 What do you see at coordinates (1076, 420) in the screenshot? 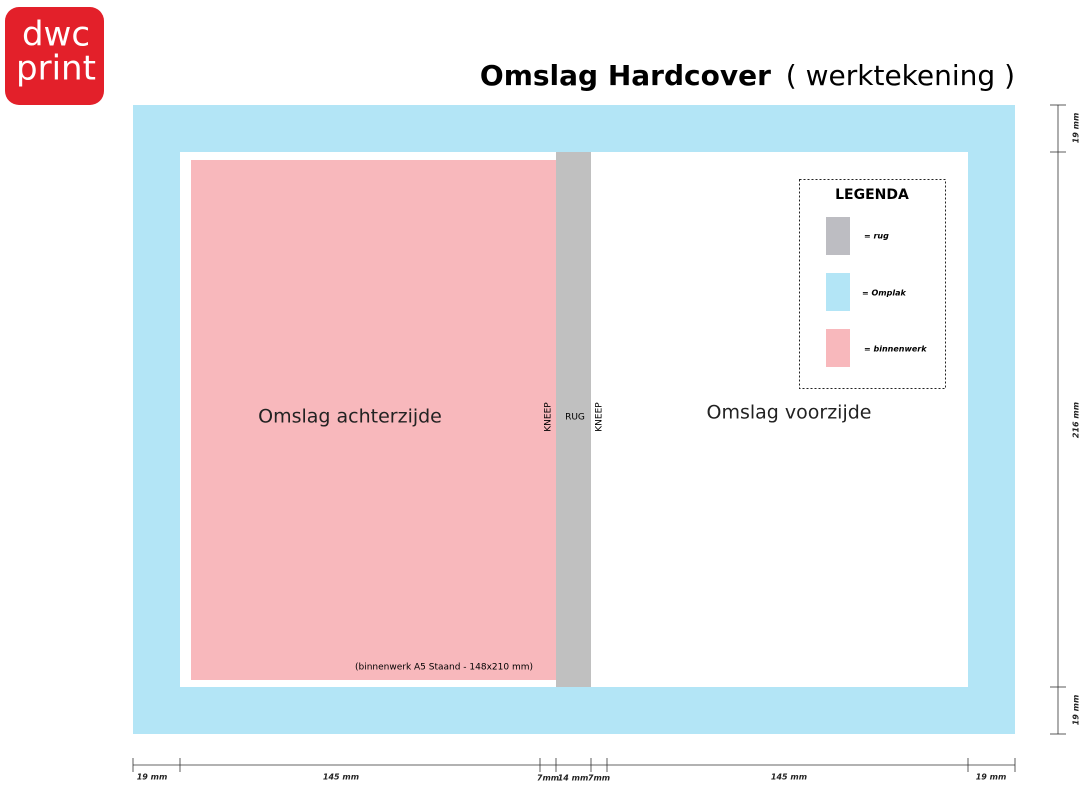
I see `dimension-label: 216 mm` at bounding box center [1076, 420].